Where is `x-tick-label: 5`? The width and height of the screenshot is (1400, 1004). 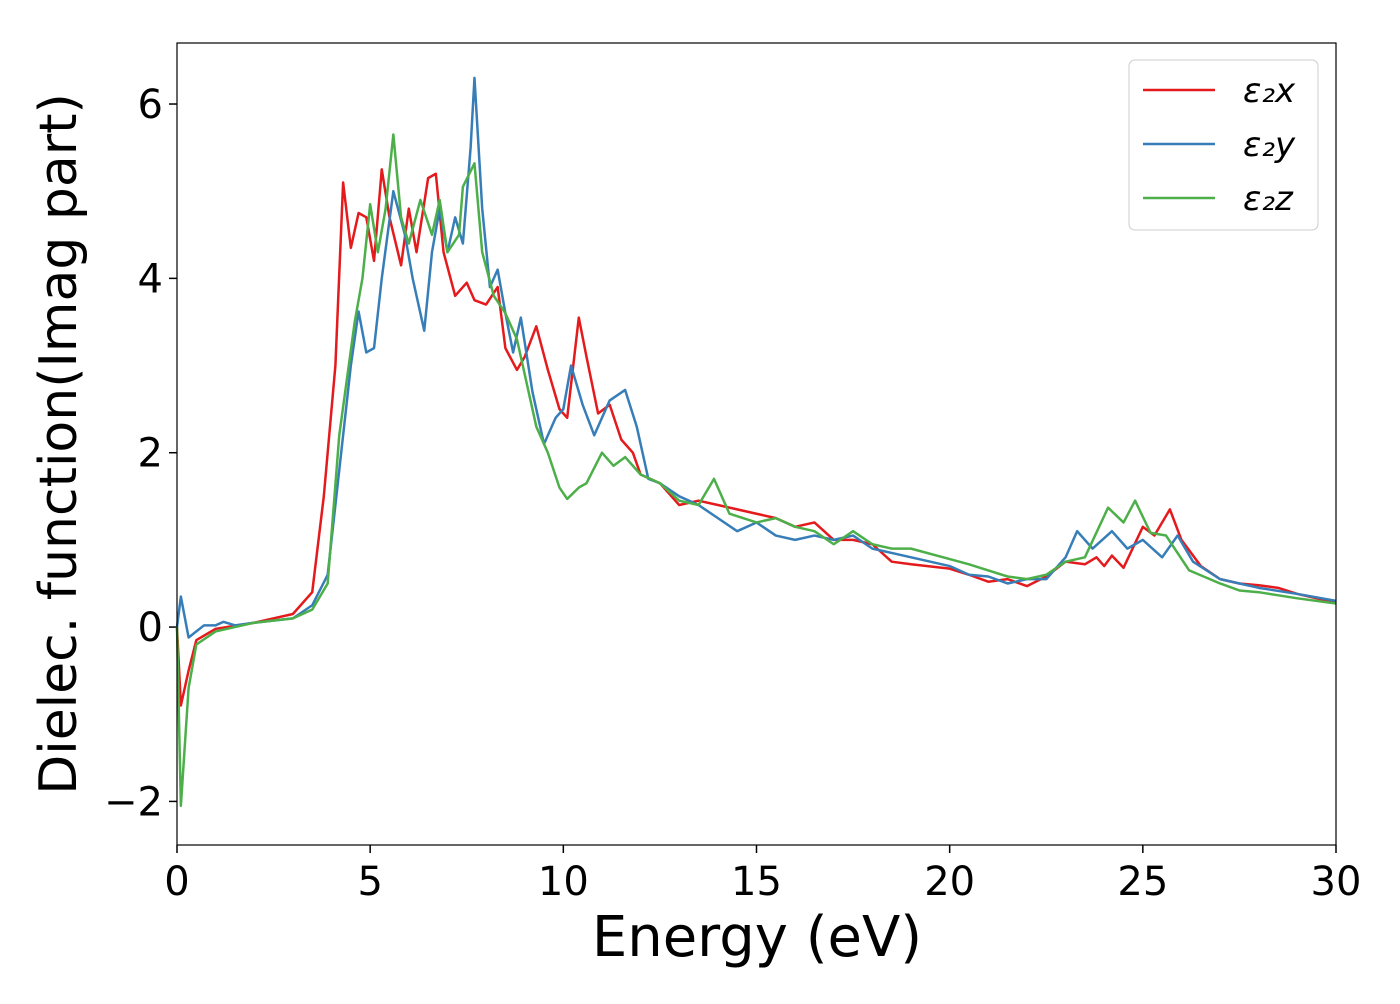
x-tick-label: 5 is located at coordinates (369, 882).